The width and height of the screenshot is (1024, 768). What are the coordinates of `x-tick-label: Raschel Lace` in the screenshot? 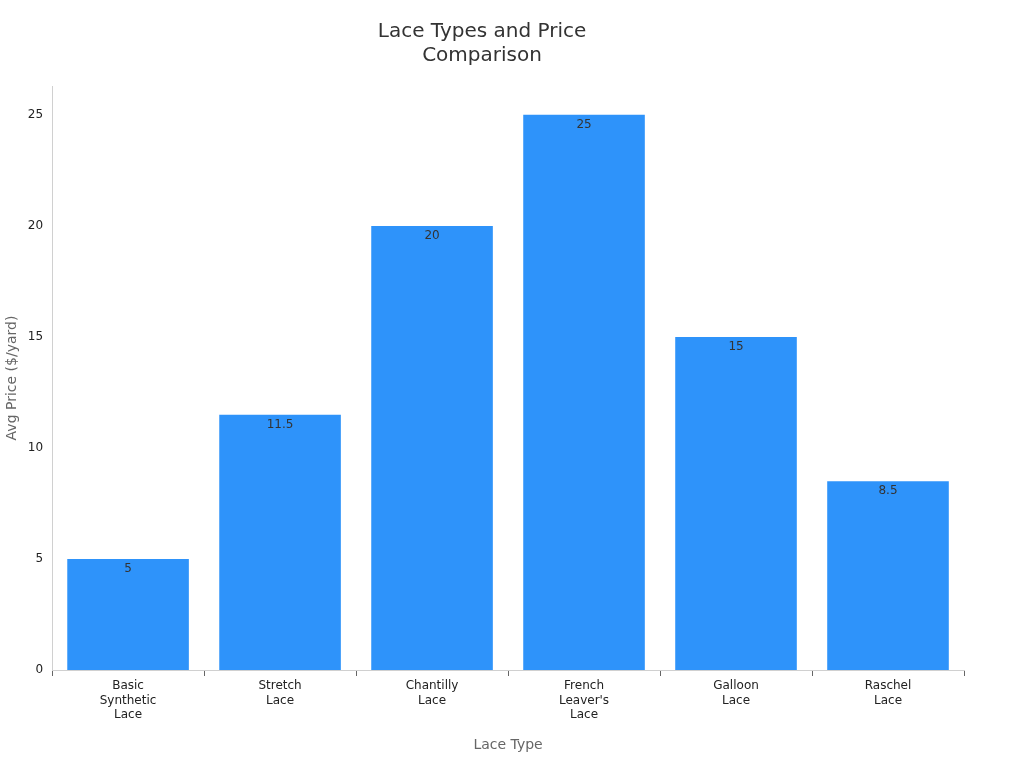 It's located at (888, 692).